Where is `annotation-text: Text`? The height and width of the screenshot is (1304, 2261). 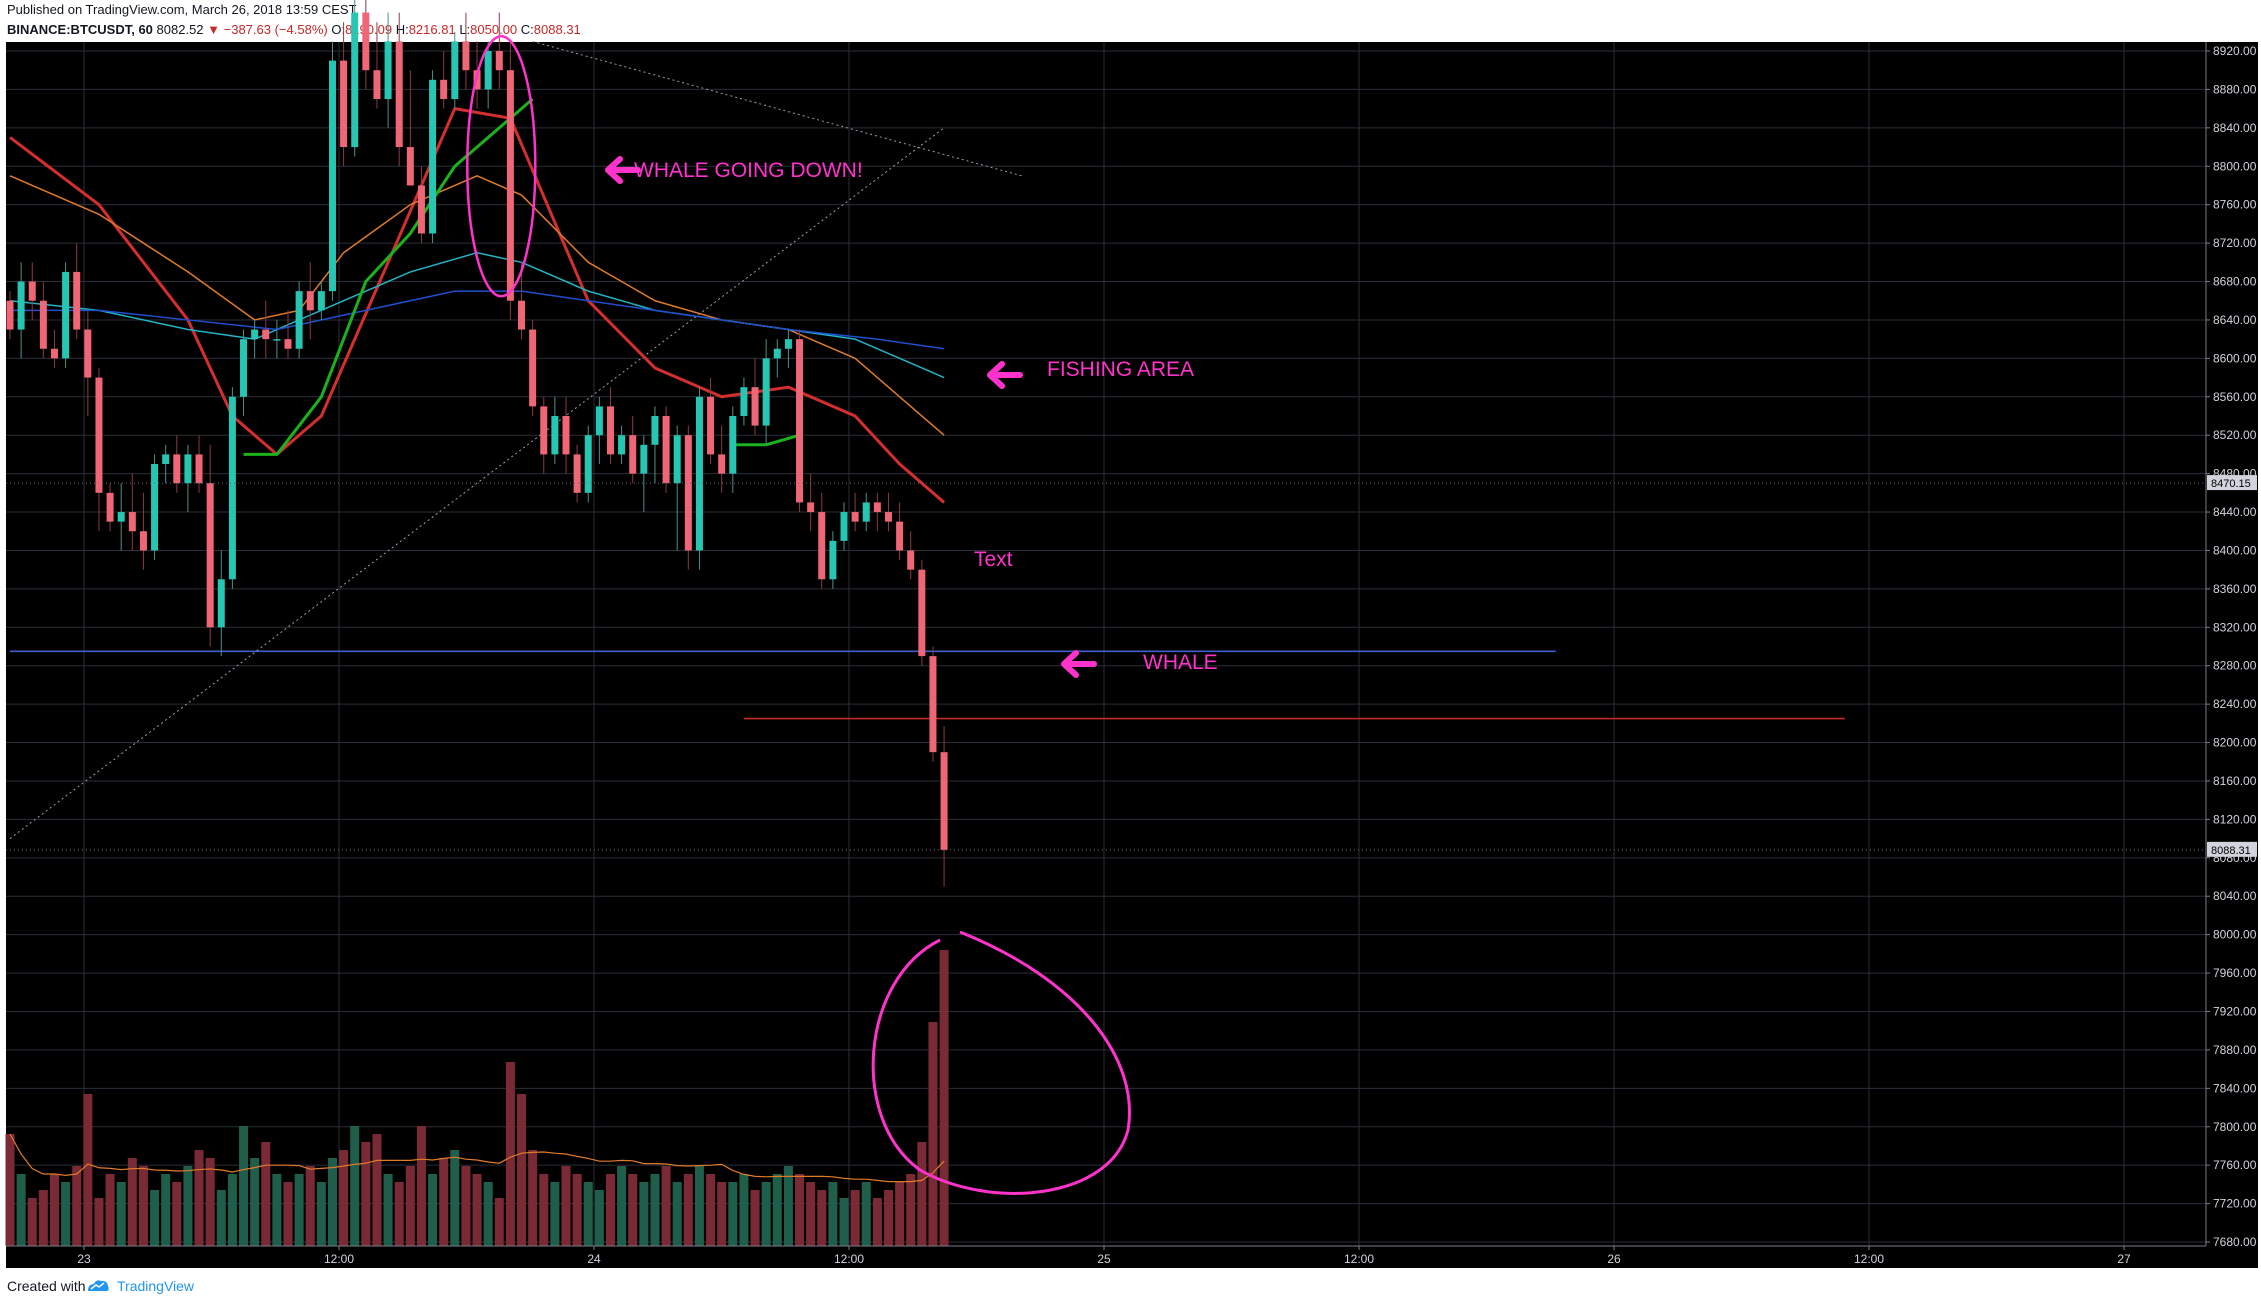
annotation-text: Text is located at coordinates (993, 559).